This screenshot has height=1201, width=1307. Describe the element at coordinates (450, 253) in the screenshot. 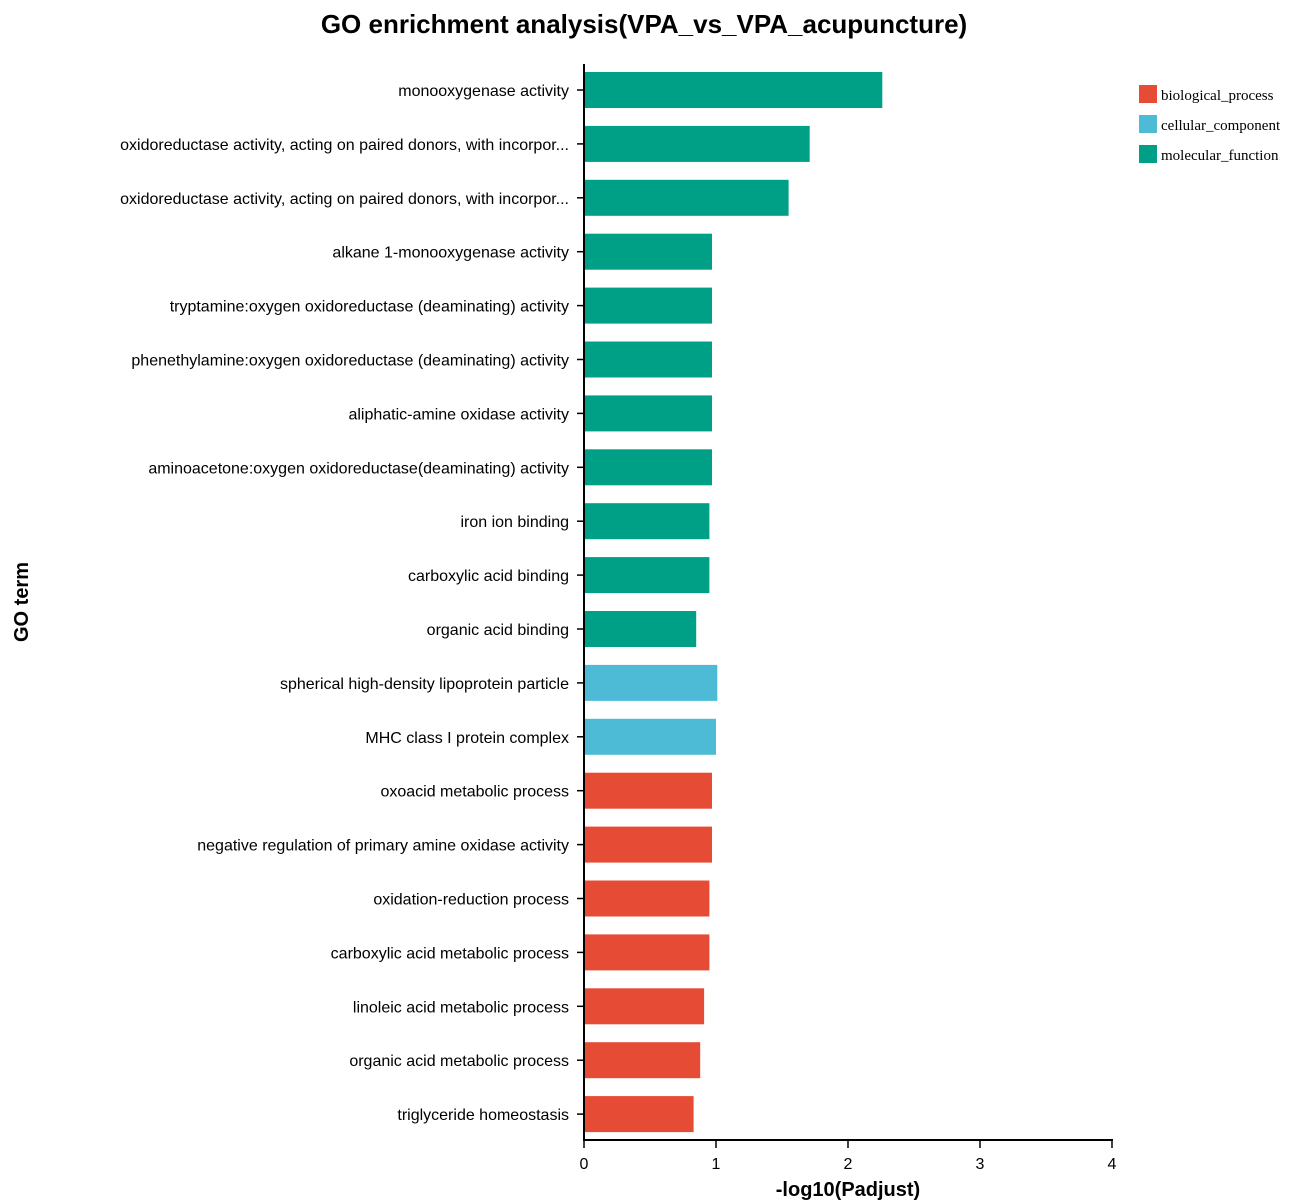

I see `y-tick-label-3: alkane 1-monooxygenase activity` at that location.